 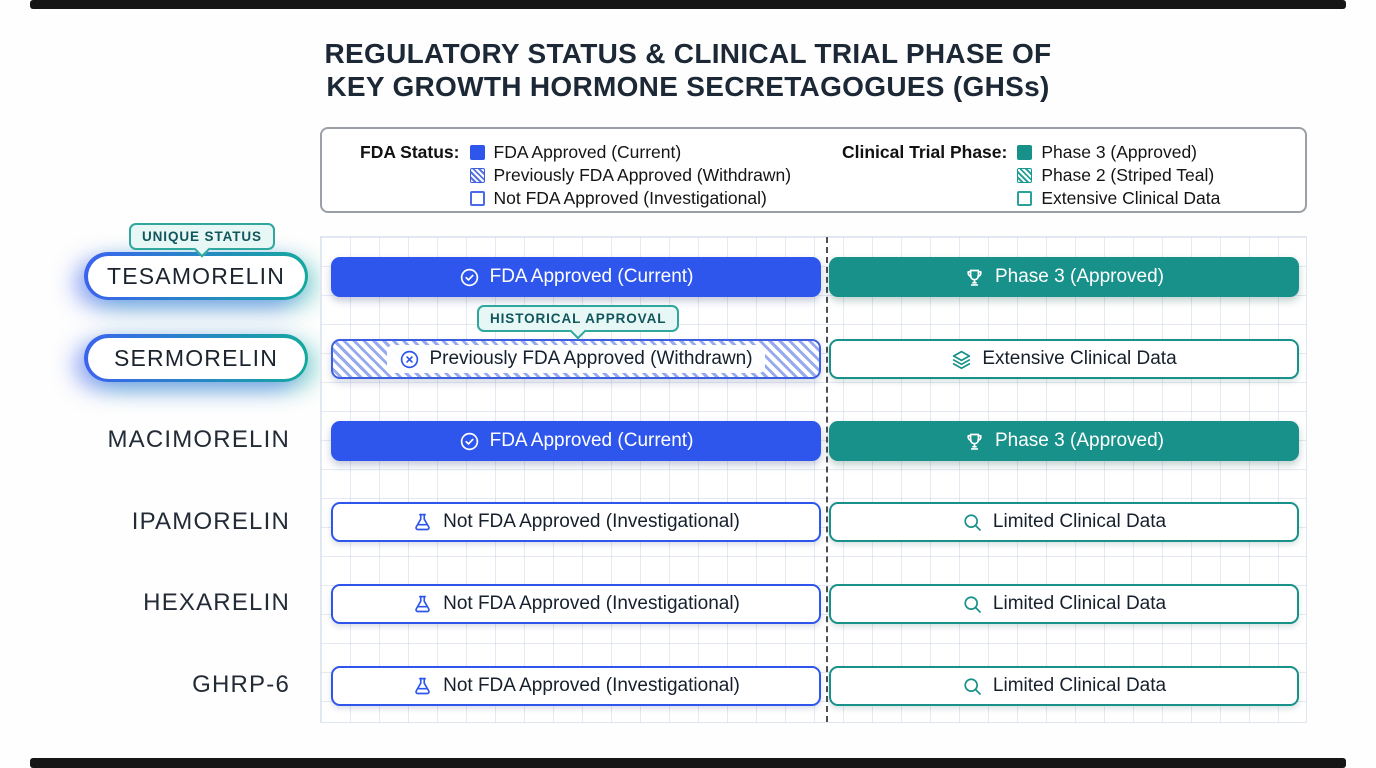 What do you see at coordinates (591, 358) in the screenshot?
I see `bar-label: Previously FDA Approved (Withdrawn)` at bounding box center [591, 358].